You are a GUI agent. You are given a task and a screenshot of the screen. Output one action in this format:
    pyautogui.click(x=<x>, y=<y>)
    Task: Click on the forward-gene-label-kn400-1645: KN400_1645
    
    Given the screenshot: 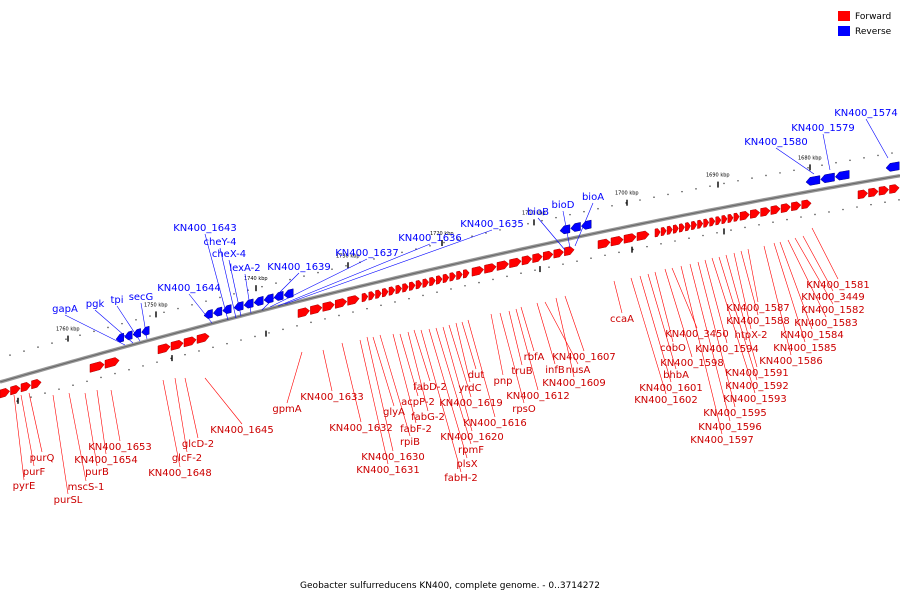 What is the action you would take?
    pyautogui.click(x=242, y=430)
    